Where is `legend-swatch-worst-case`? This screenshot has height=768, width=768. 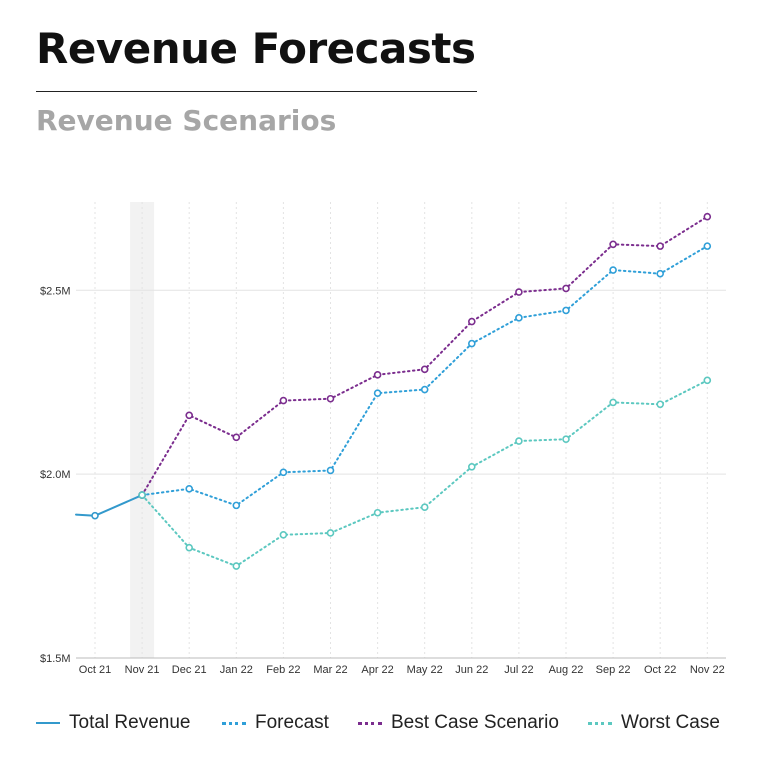
legend-swatch-worst-case is located at coordinates (600, 723).